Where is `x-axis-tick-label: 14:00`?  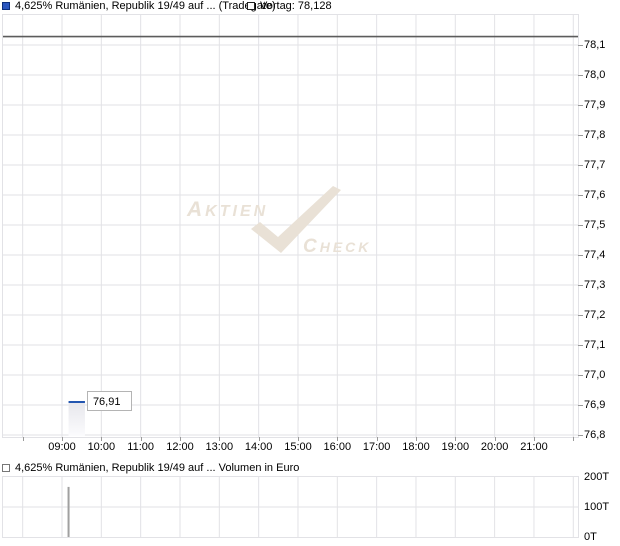 x-axis-tick-label: 14:00 is located at coordinates (258, 447).